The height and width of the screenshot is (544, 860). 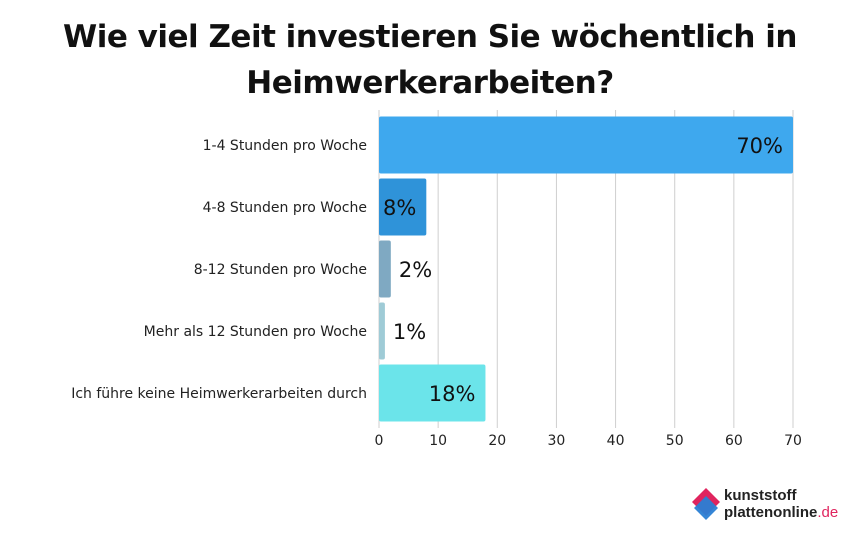 What do you see at coordinates (497, 441) in the screenshot?
I see `x-tick-label: 20` at bounding box center [497, 441].